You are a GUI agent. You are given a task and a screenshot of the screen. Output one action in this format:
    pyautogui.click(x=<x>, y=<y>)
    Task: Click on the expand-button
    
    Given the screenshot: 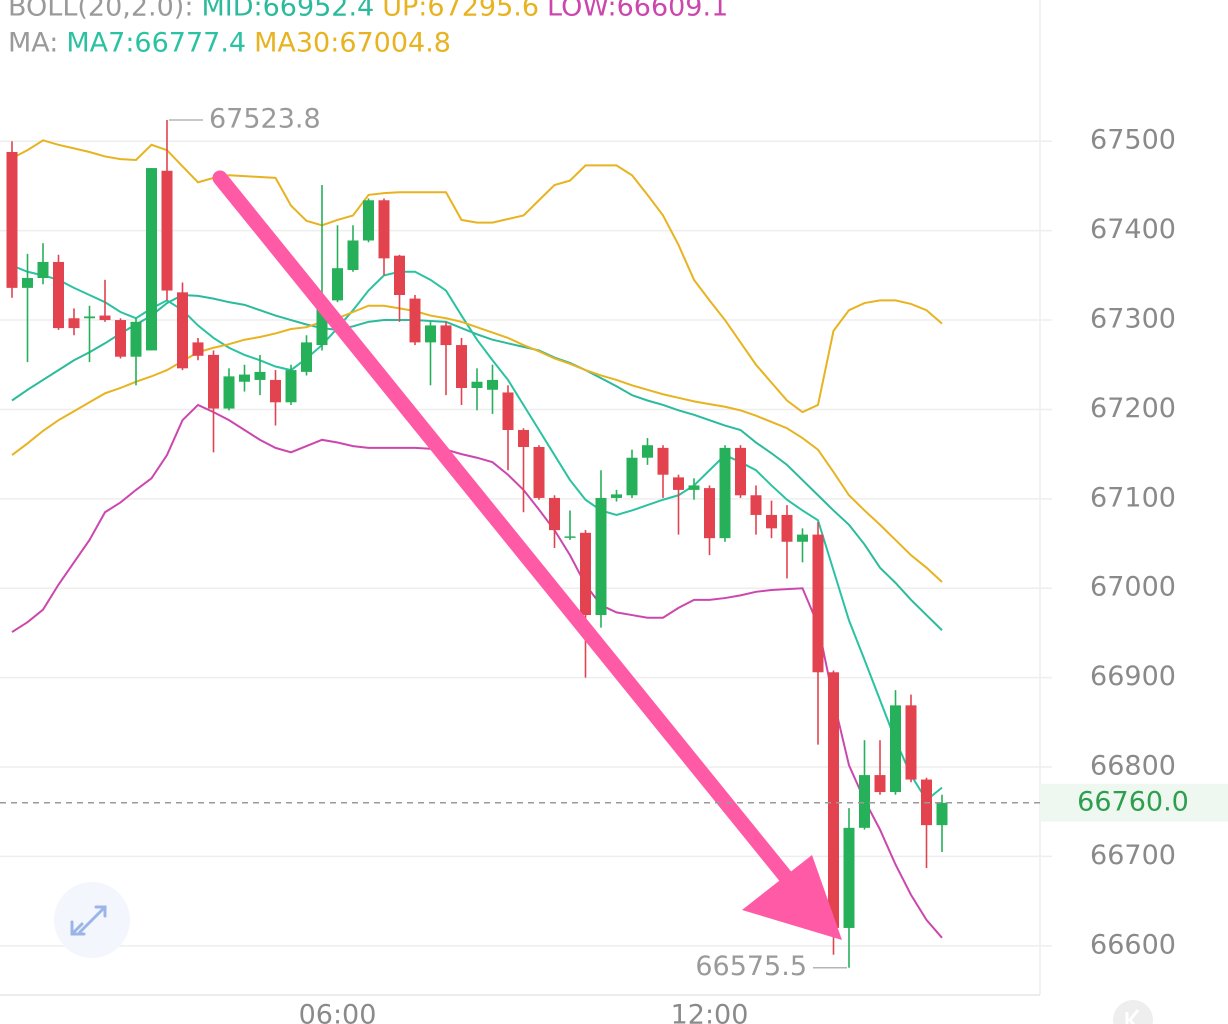 What is the action you would take?
    pyautogui.click(x=92, y=920)
    